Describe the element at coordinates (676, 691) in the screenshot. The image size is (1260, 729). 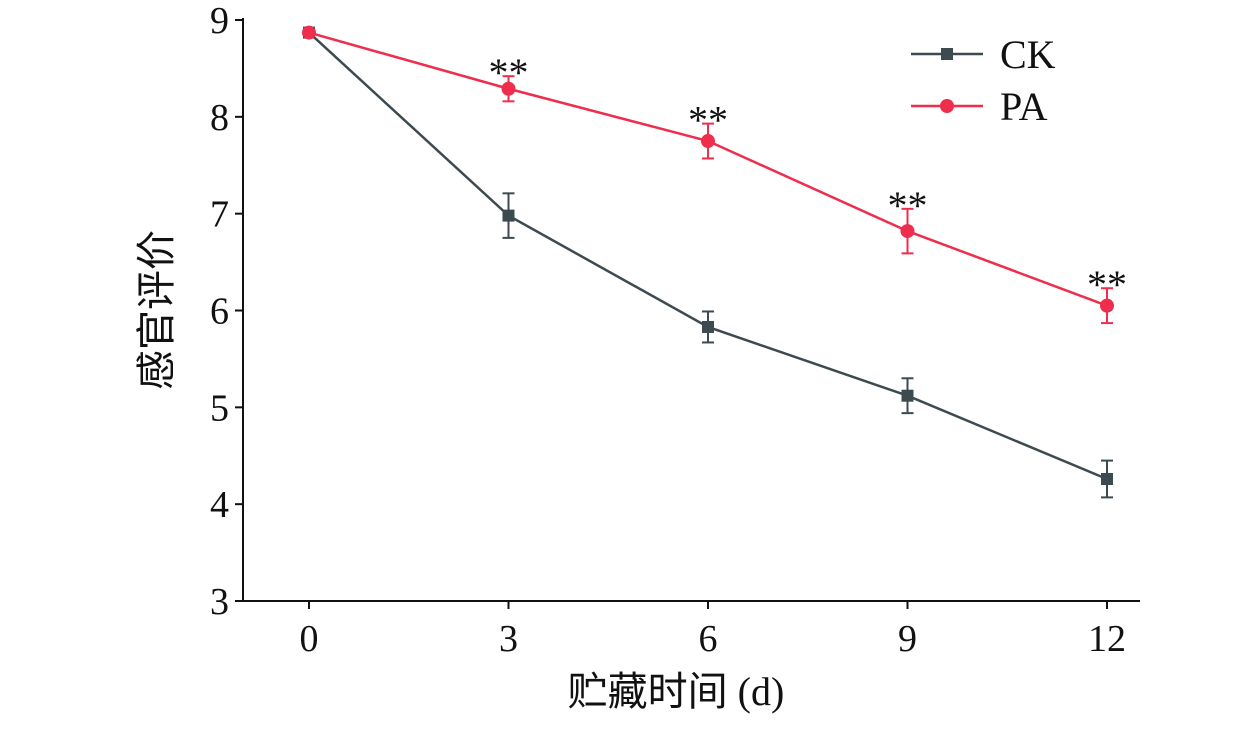
I see `x-axis-label: 贮藏时间 (d)` at that location.